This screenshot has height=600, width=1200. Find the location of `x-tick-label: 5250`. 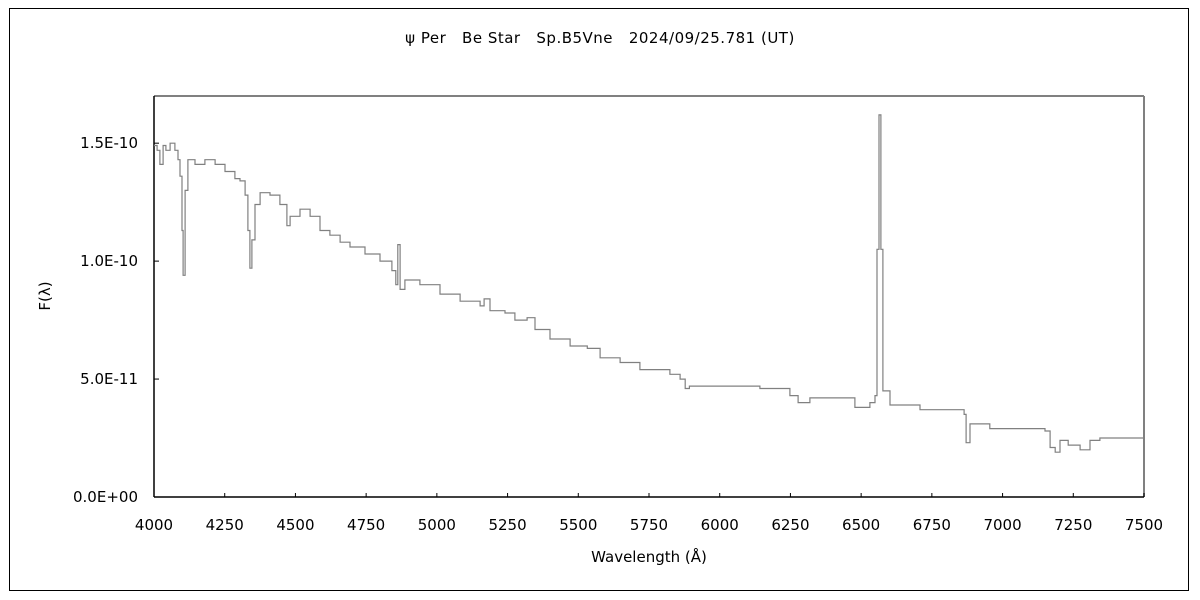

x-tick-label: 5250 is located at coordinates (507, 525).